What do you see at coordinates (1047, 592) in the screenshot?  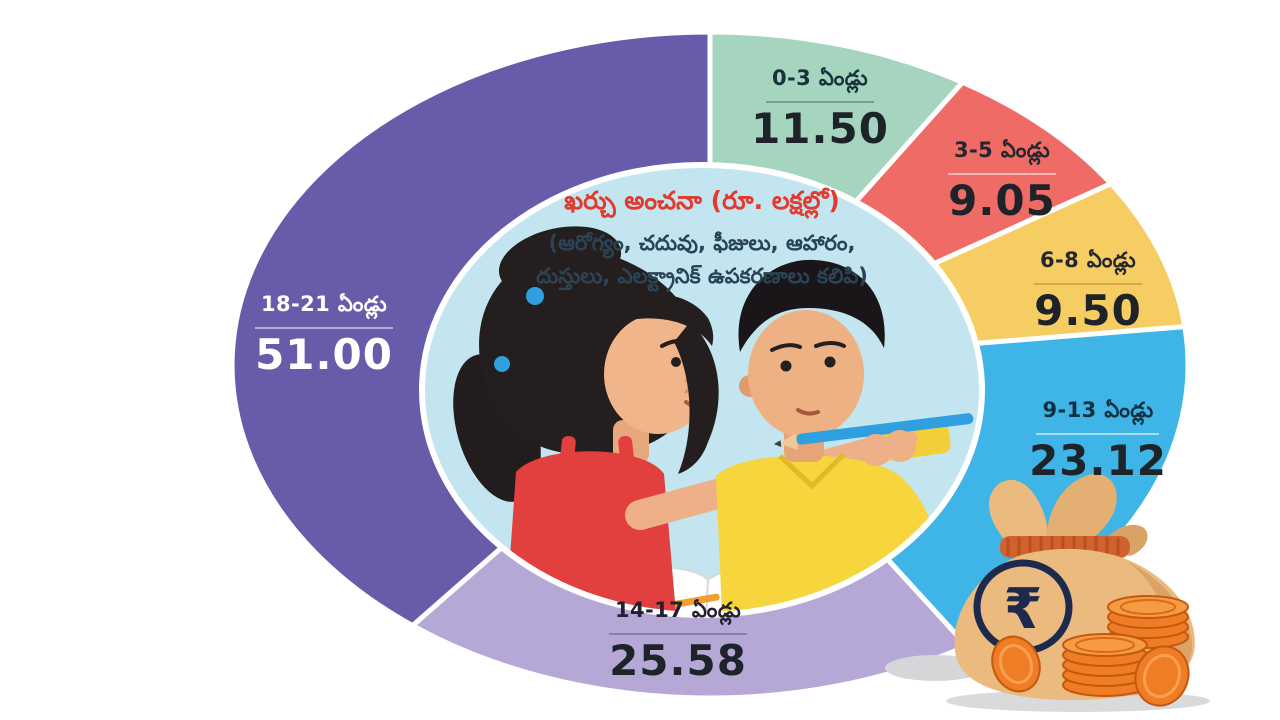 I see `money-bag-icon: ₹` at bounding box center [1047, 592].